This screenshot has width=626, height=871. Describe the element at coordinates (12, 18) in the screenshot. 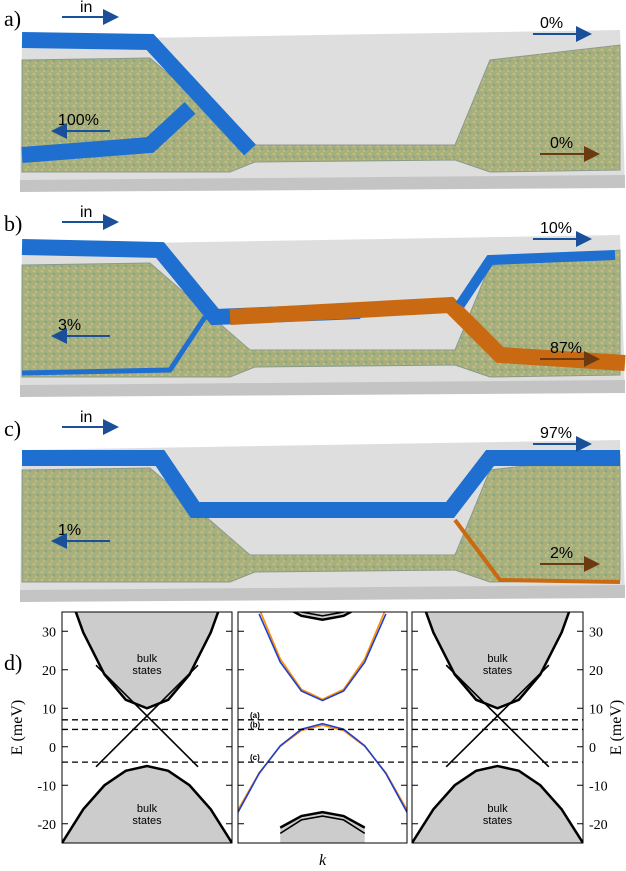

I see `panel-label: a)` at that location.